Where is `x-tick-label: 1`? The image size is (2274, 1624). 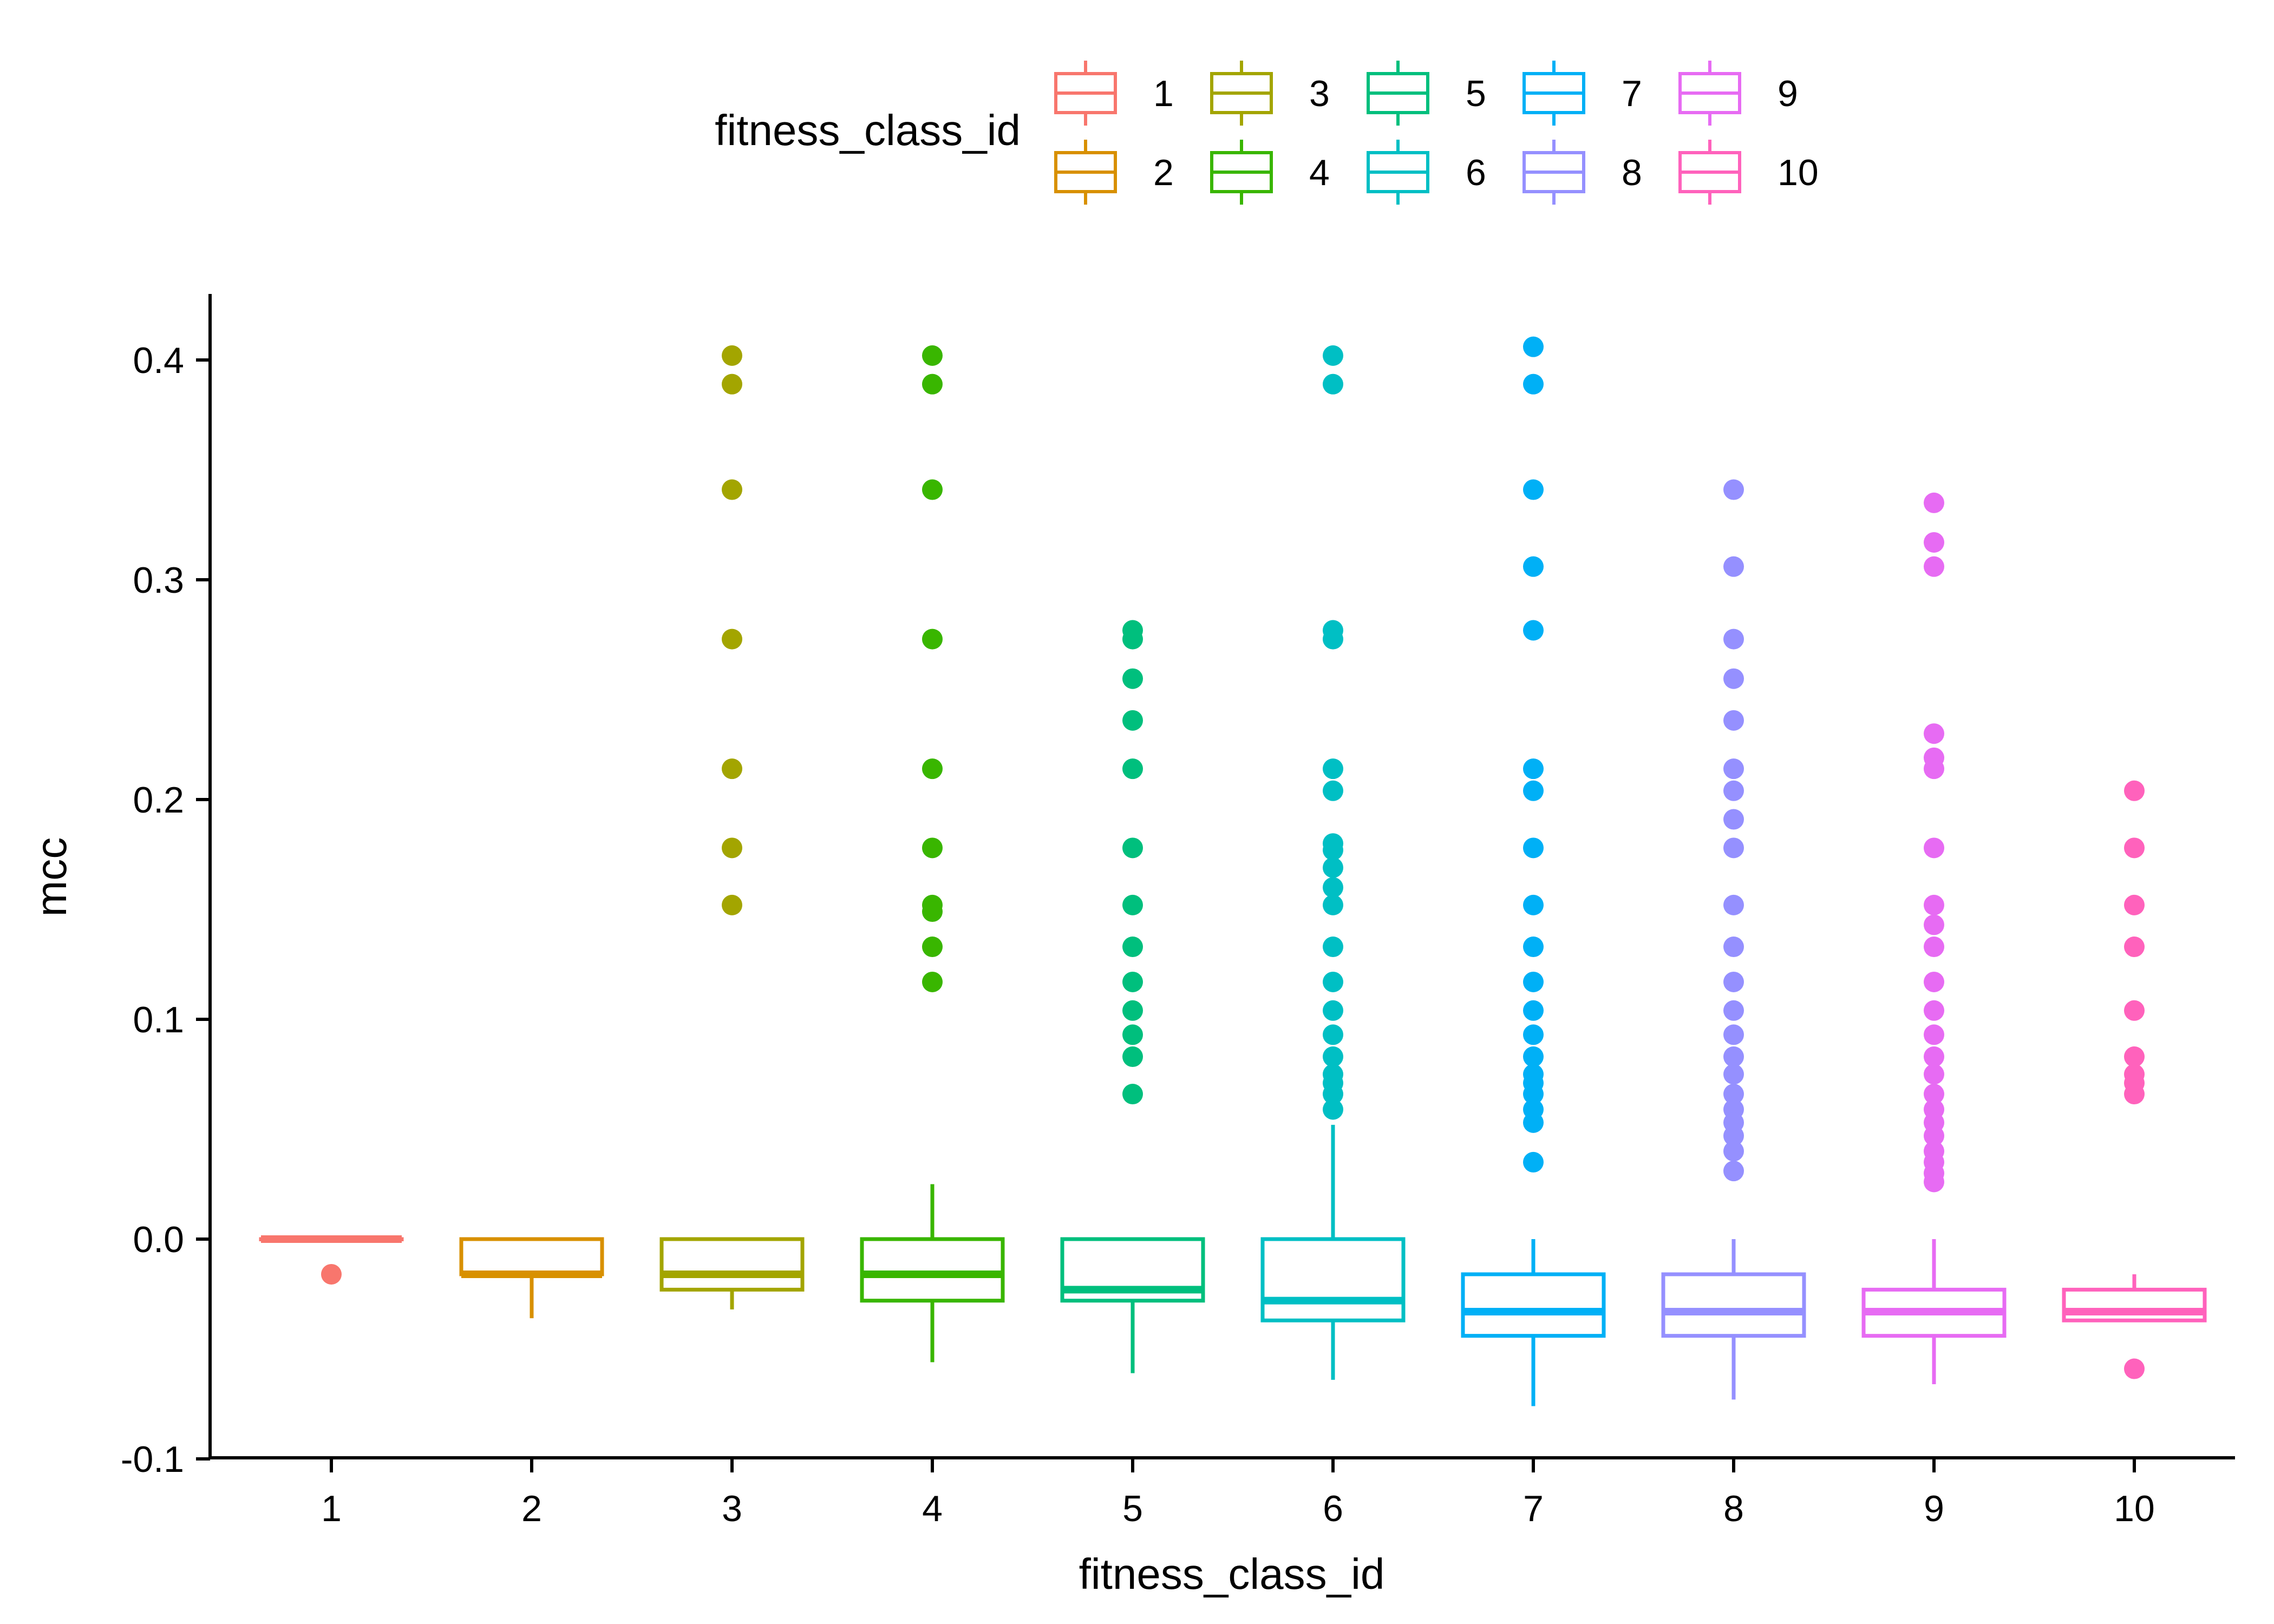
x-tick-label: 1 is located at coordinates (332, 1508).